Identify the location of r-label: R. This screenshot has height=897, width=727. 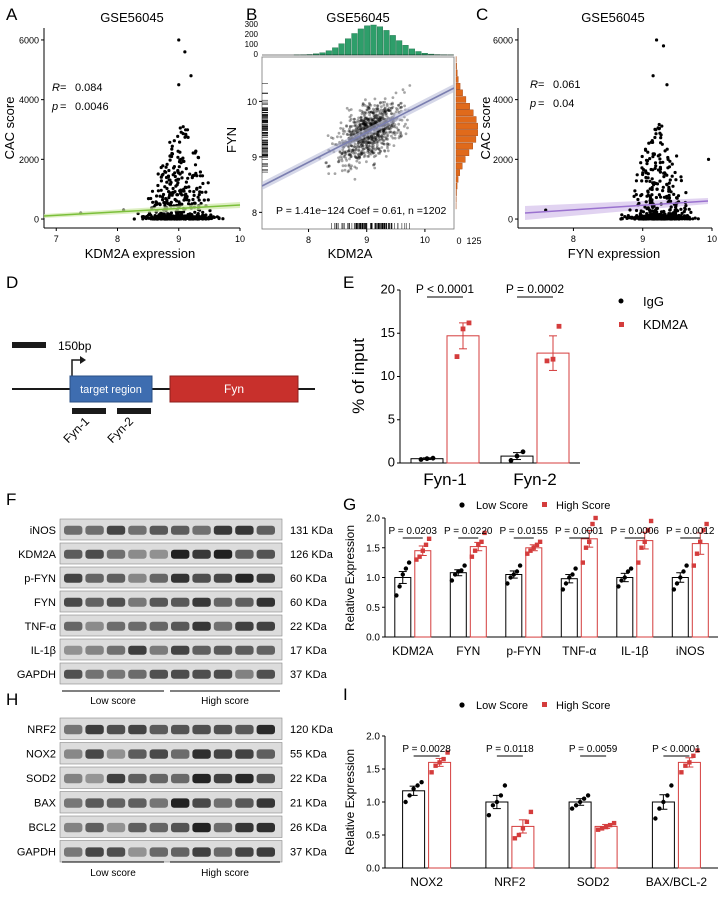
(56, 88).